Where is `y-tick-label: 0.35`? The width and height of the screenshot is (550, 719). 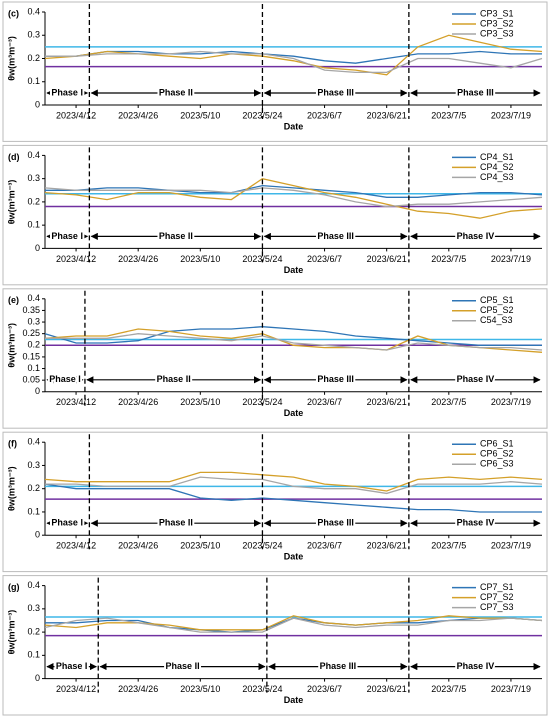
y-tick-label: 0.35 is located at coordinates (31, 310).